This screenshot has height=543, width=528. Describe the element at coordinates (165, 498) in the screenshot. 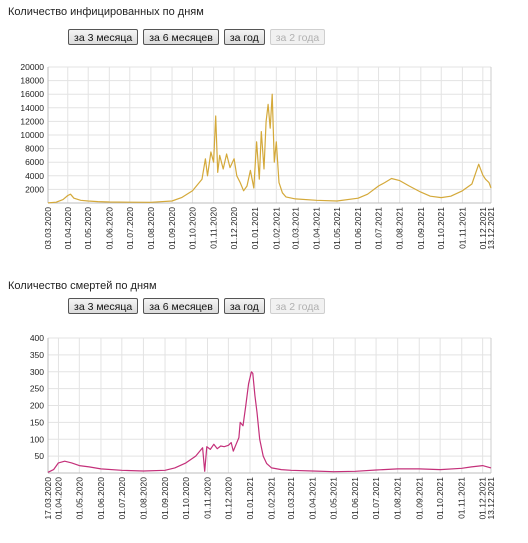

I see `deaths-x-tick-label: 01.09.2020` at that location.